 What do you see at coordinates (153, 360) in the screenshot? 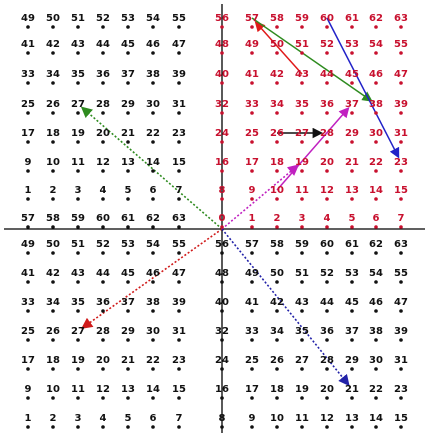
I see `bl-num-22: 22` at bounding box center [153, 360].